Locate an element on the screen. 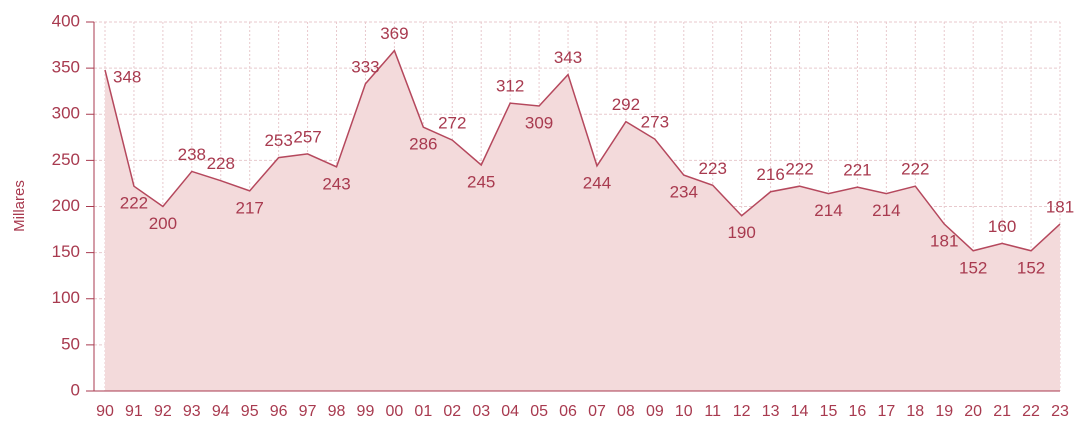 This screenshot has width=1078, height=428. x-tick-label: 09 is located at coordinates (655, 411).